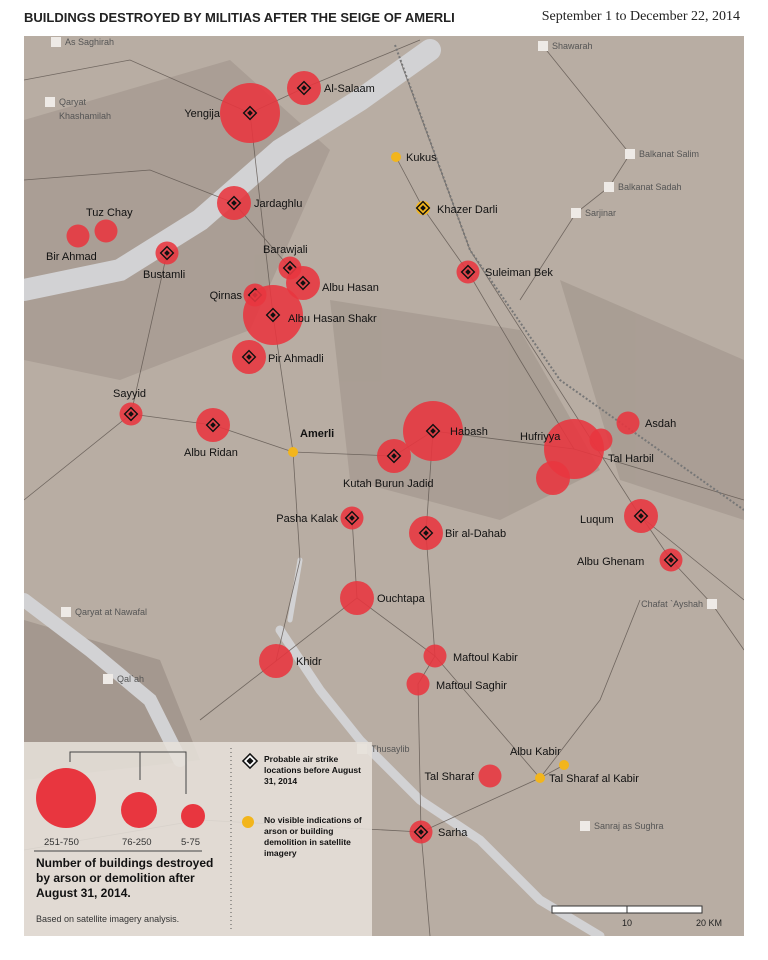 The width and height of the screenshot is (768, 960). Describe the element at coordinates (73, 102) in the screenshot. I see `village-label: Qaryat` at that location.